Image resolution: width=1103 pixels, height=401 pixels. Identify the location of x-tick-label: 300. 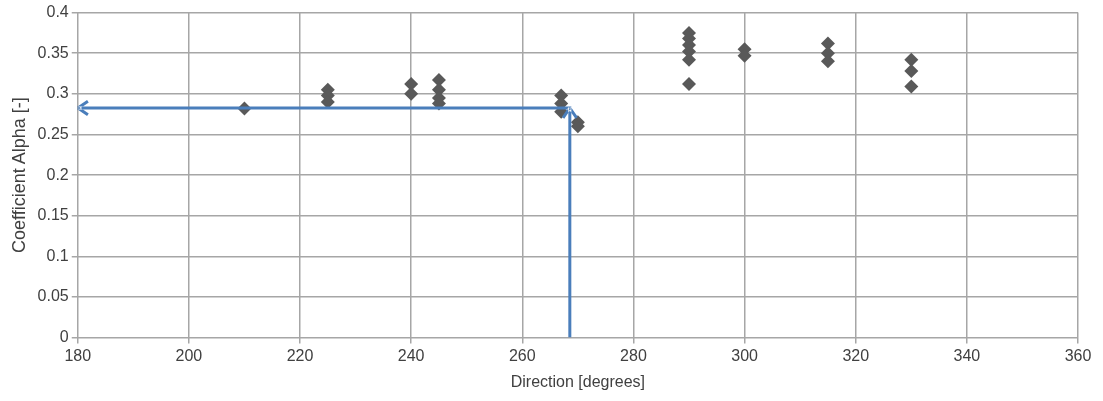
(745, 355).